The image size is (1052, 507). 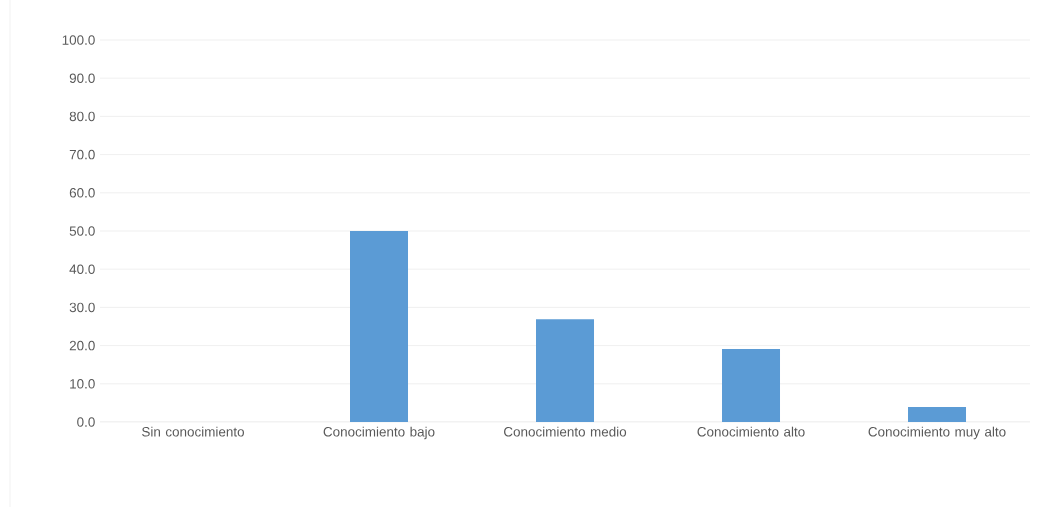 I want to click on y-tick-label: 10.0, so click(x=82, y=384).